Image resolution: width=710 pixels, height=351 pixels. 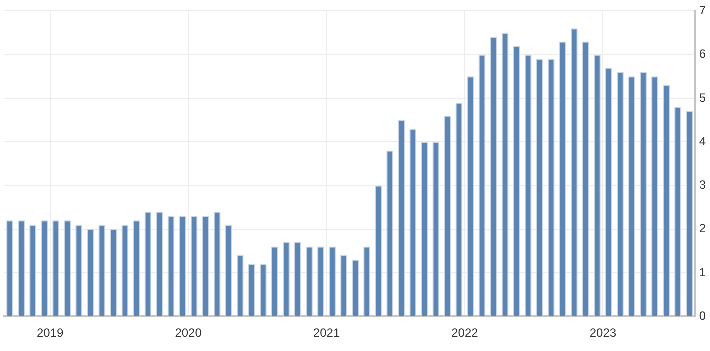 I want to click on y-tick-label: 6, so click(x=702, y=54).